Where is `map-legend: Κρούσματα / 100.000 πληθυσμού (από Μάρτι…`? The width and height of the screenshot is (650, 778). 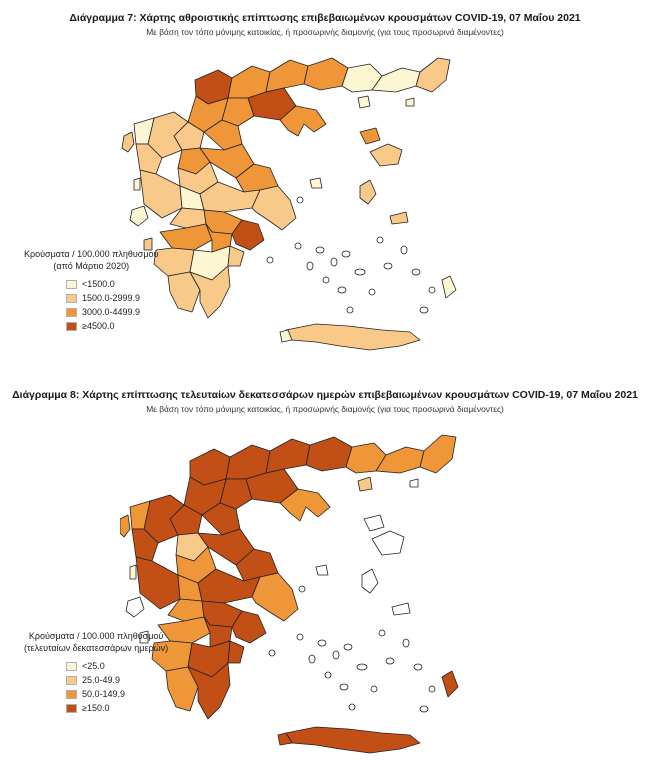 map-legend: Κρούσματα / 100.000 πληθυσμού (από Μάρτι… is located at coordinates (91, 291).